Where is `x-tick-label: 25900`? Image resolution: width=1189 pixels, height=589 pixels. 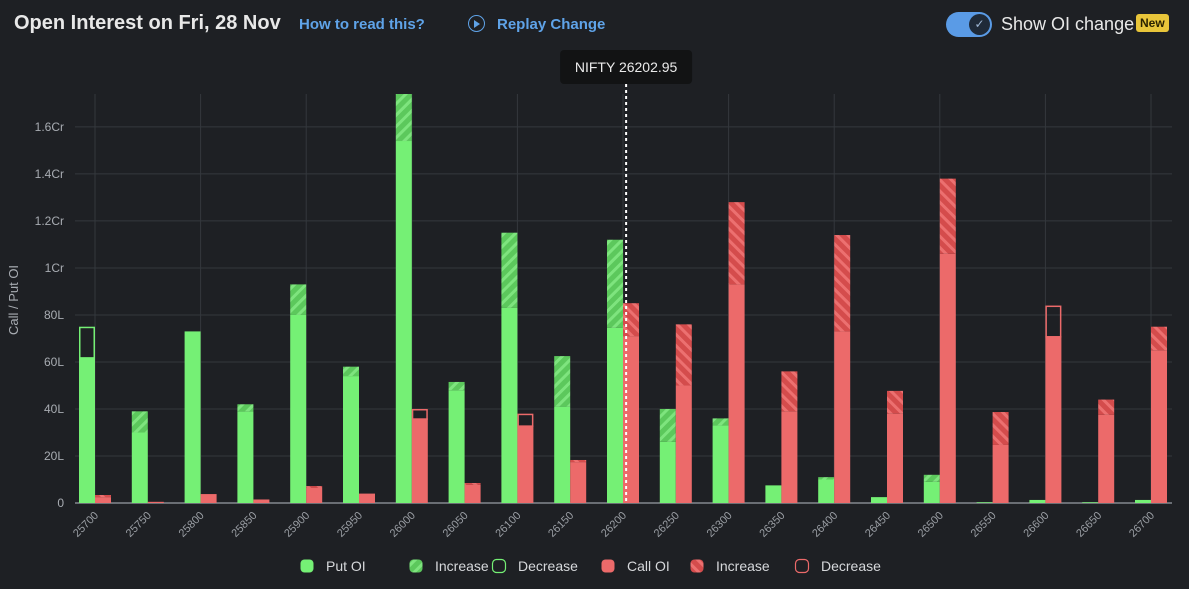 x-tick-label: 25900 is located at coordinates (297, 525).